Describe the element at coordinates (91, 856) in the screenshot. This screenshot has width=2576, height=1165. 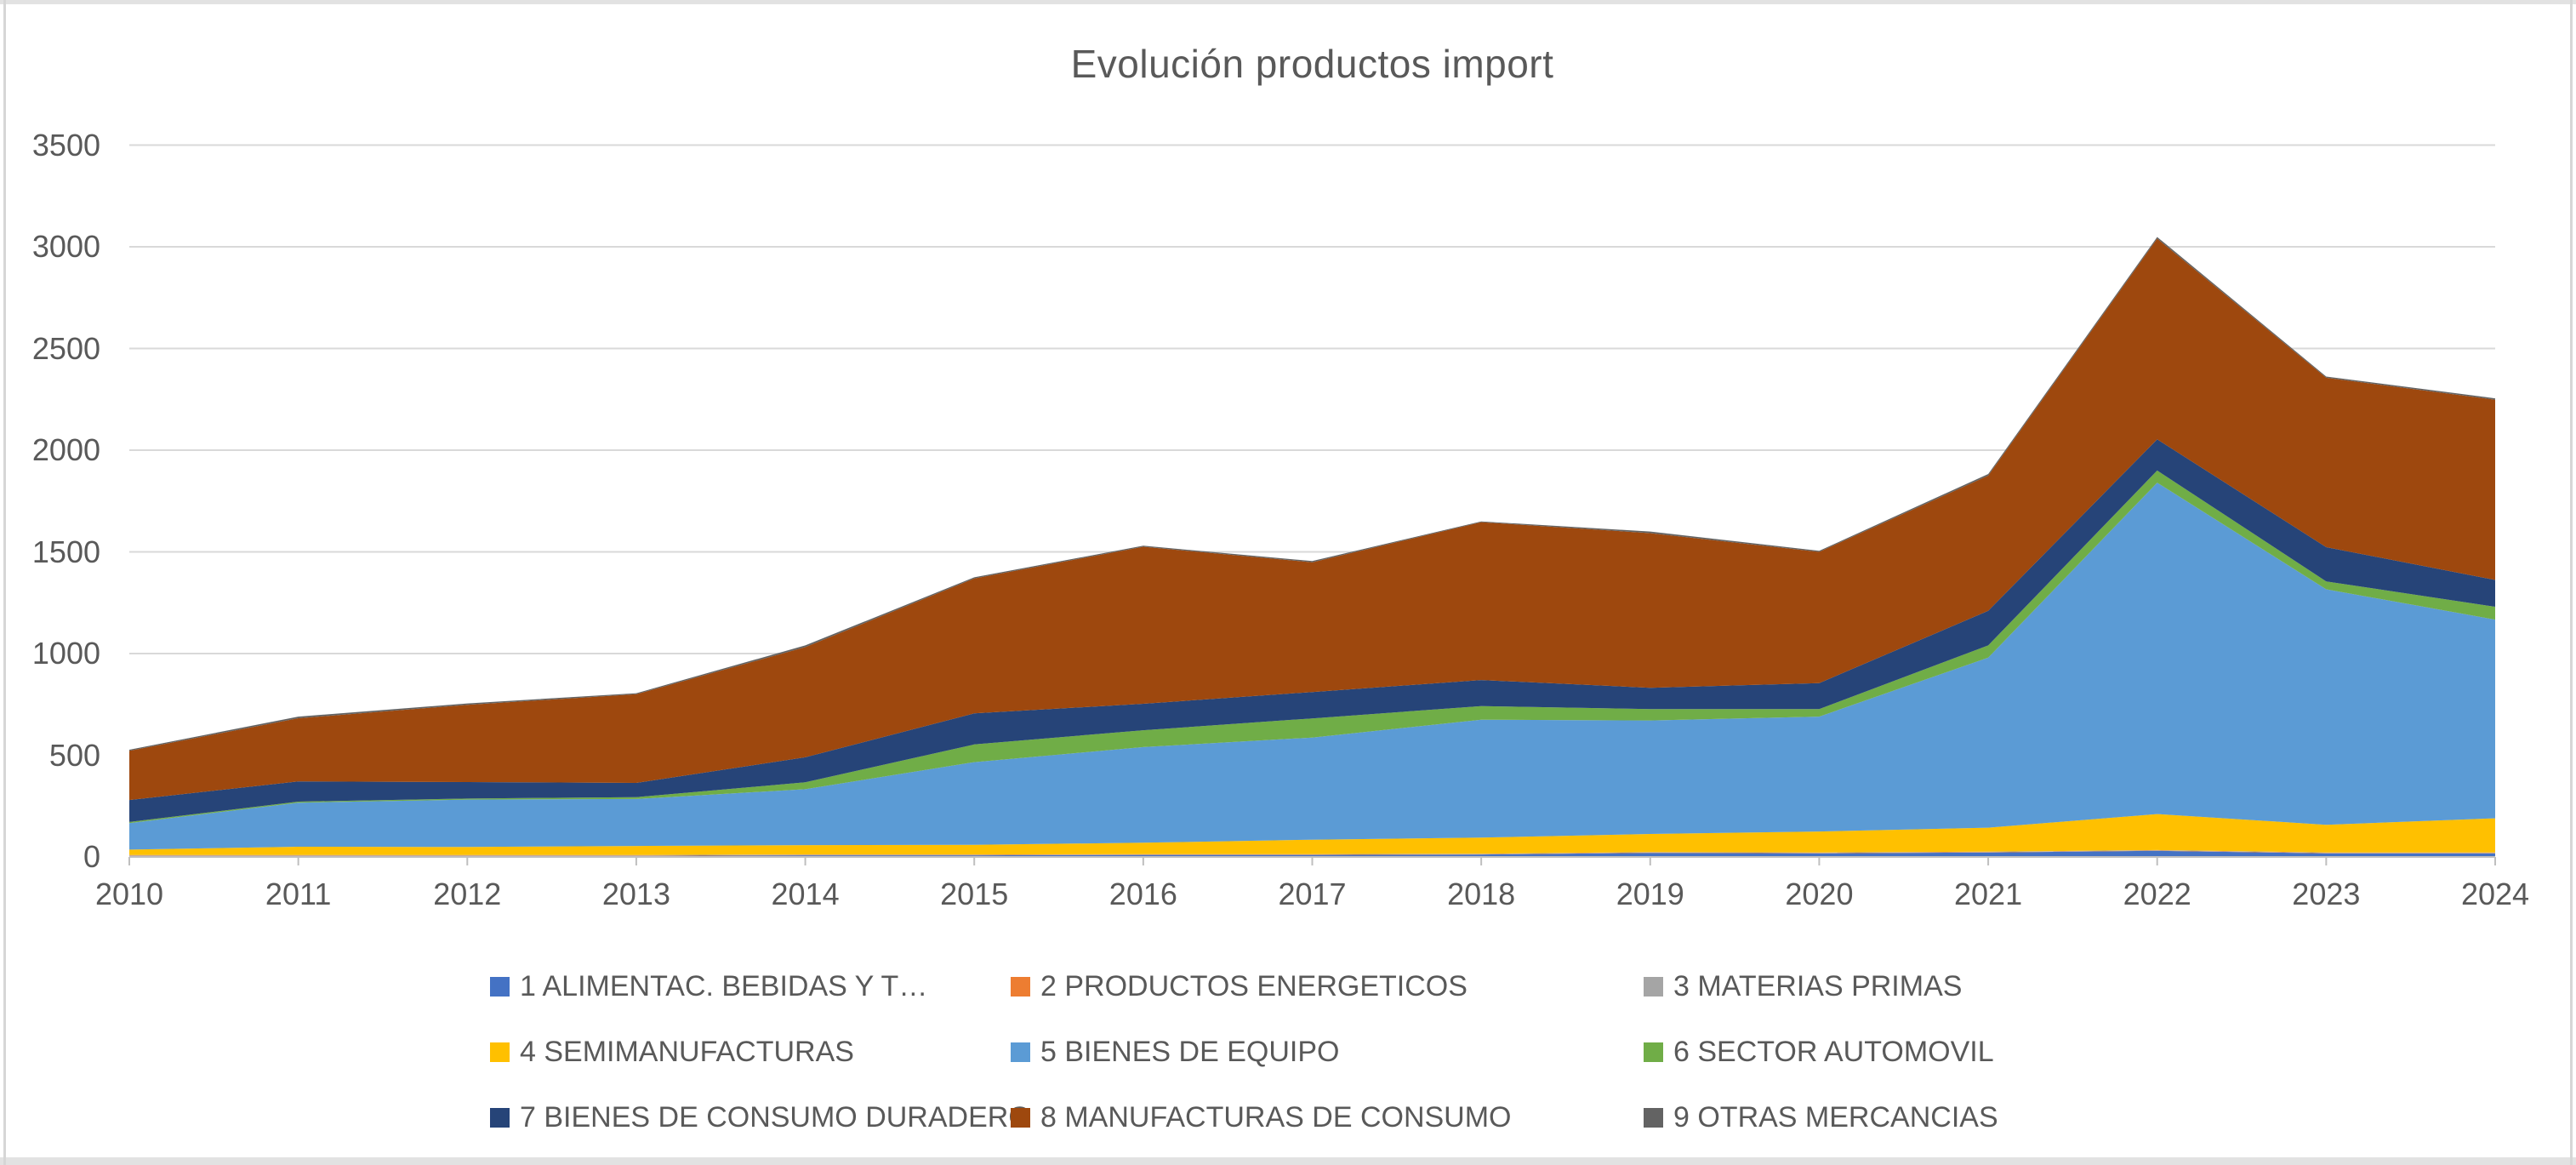
I see `y-axis-label: 0` at that location.